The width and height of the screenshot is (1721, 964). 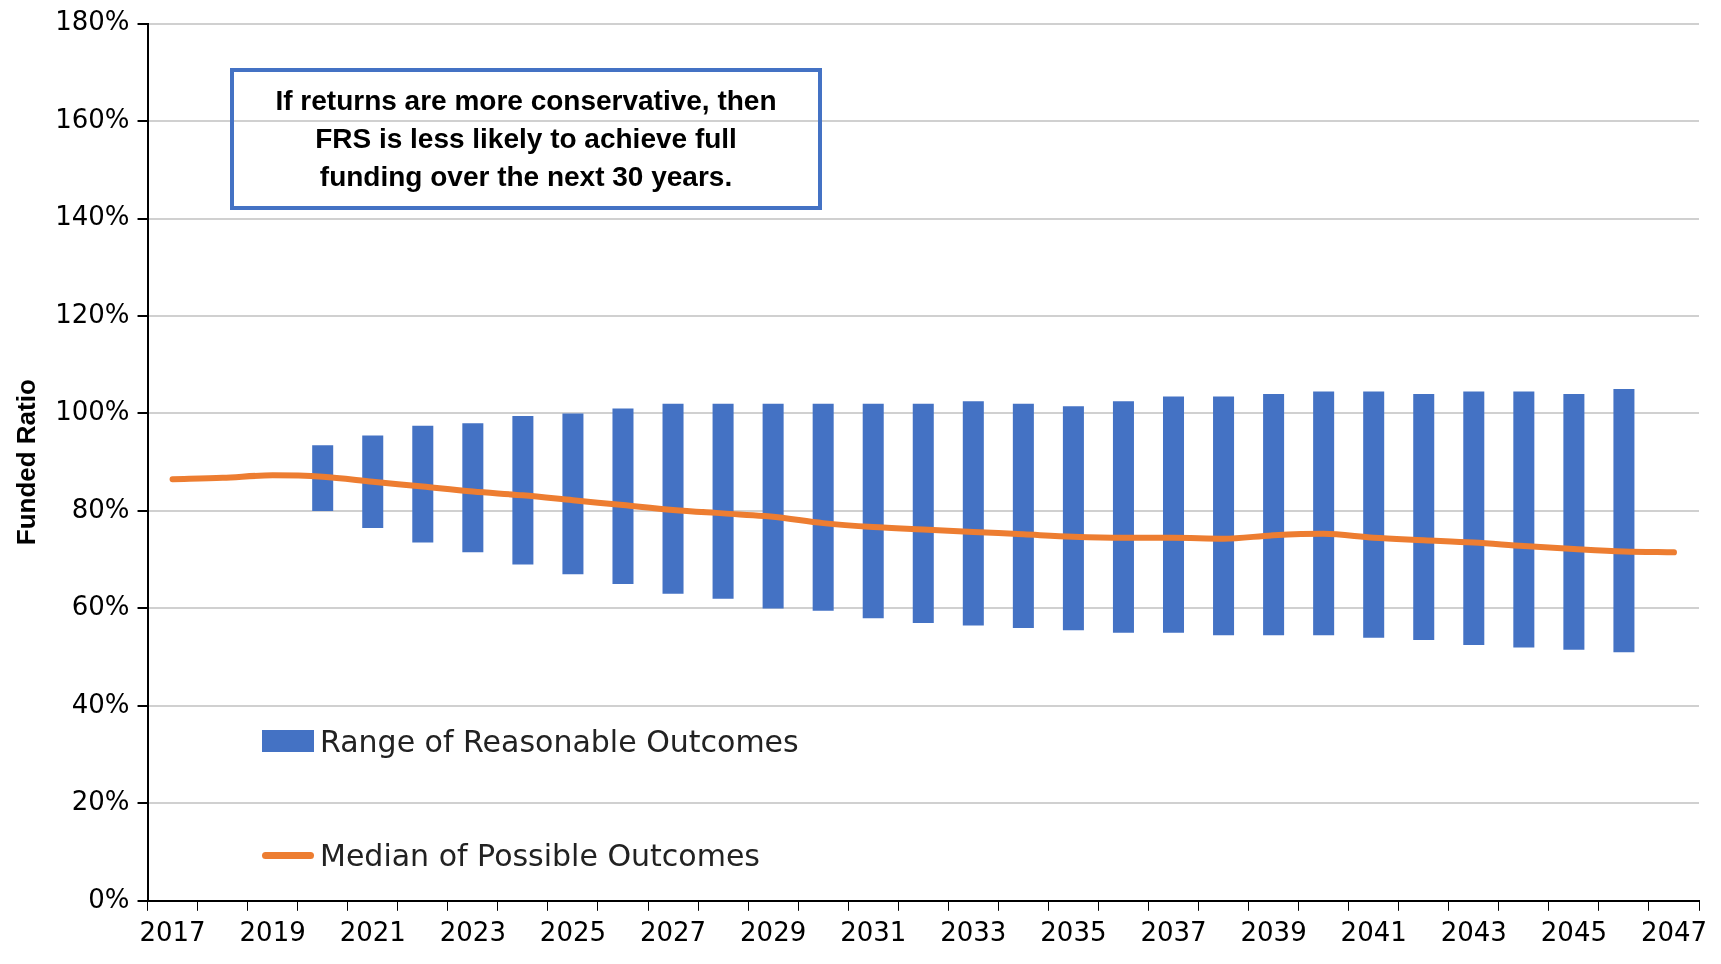 I want to click on legend-label: Range of Reasonable Outcomes, so click(x=559, y=741).